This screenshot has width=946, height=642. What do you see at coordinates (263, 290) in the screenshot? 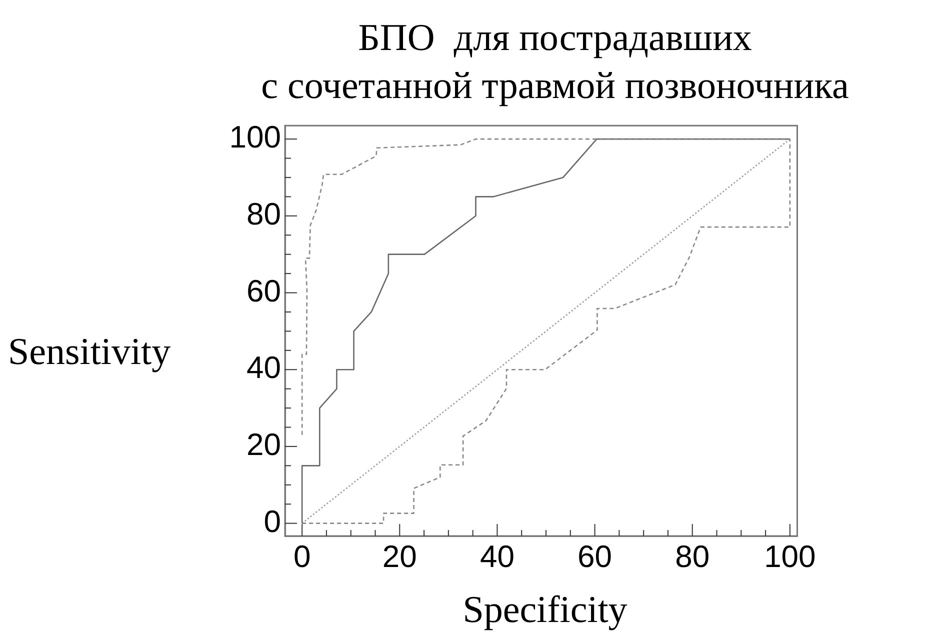
I see `y-tick-label: 60` at bounding box center [263, 290].